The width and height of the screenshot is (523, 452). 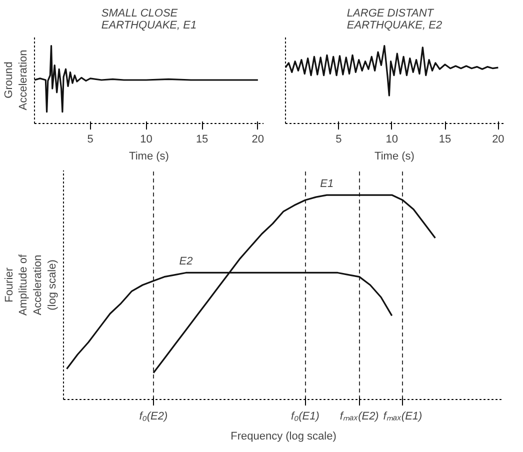 What do you see at coordinates (30, 284) in the screenshot?
I see `y-axis-title: Fourier Amplitude of Acceleration (log scale)` at bounding box center [30, 284].